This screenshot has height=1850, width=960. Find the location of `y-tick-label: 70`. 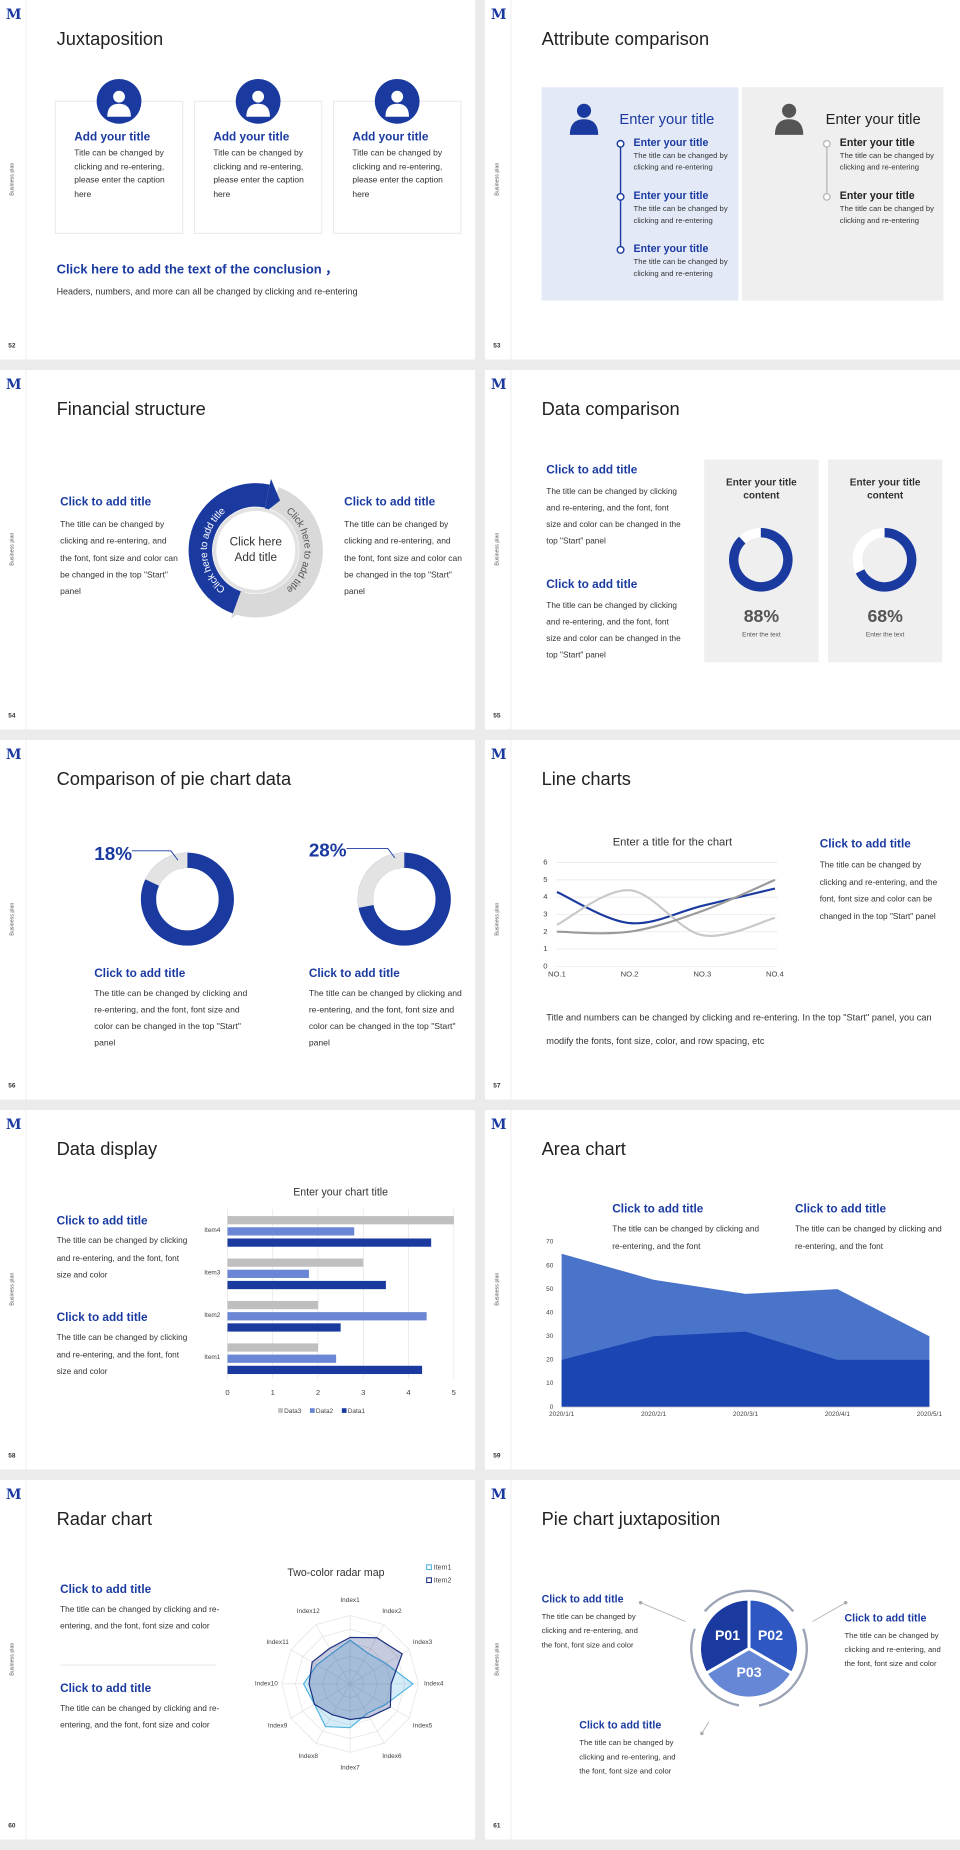

y-tick-label: 70 is located at coordinates (550, 1242).